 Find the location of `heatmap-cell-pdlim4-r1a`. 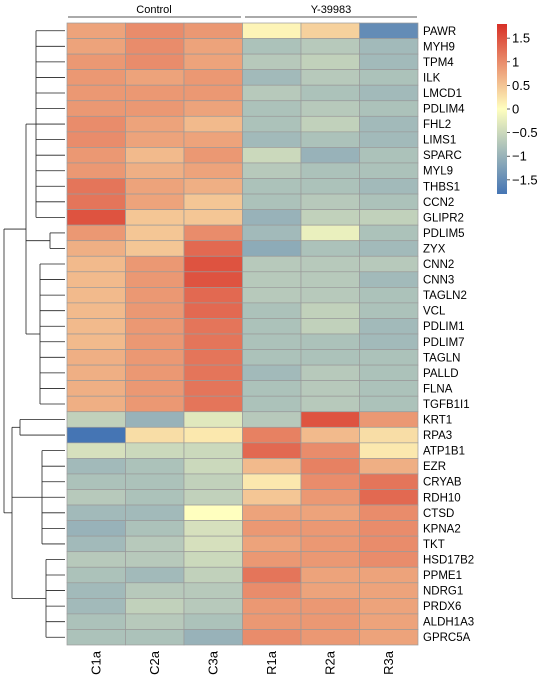

heatmap-cell-pdlim4-r1a is located at coordinates (272, 108).